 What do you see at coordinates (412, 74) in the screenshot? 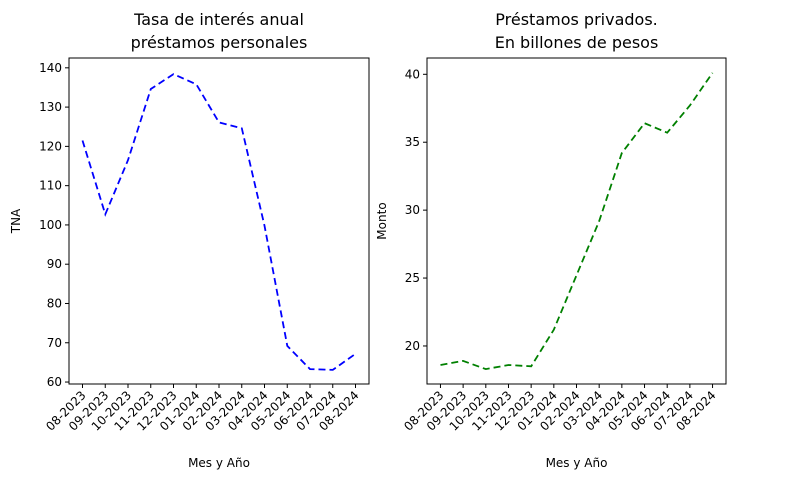
I see `y-tick-label: 40` at bounding box center [412, 74].